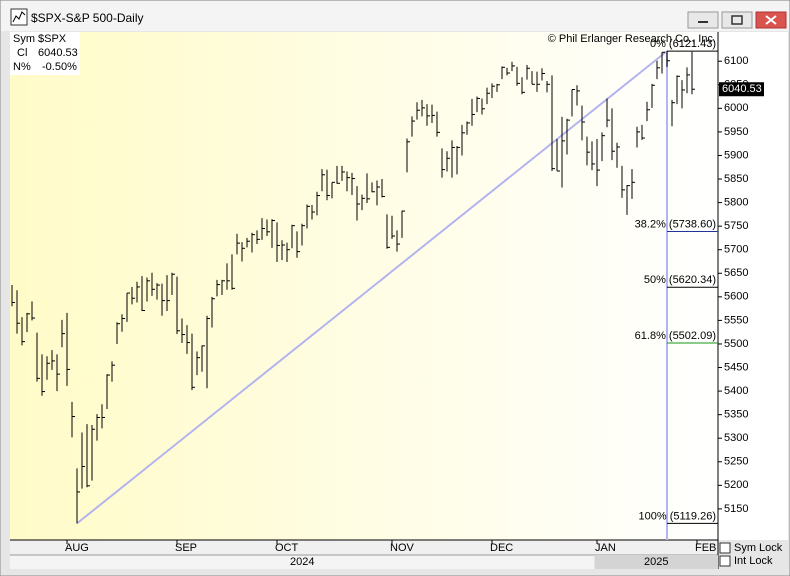 The image size is (790, 576). Describe the element at coordinates (364, 562) in the screenshot. I see `year-row` at that location.